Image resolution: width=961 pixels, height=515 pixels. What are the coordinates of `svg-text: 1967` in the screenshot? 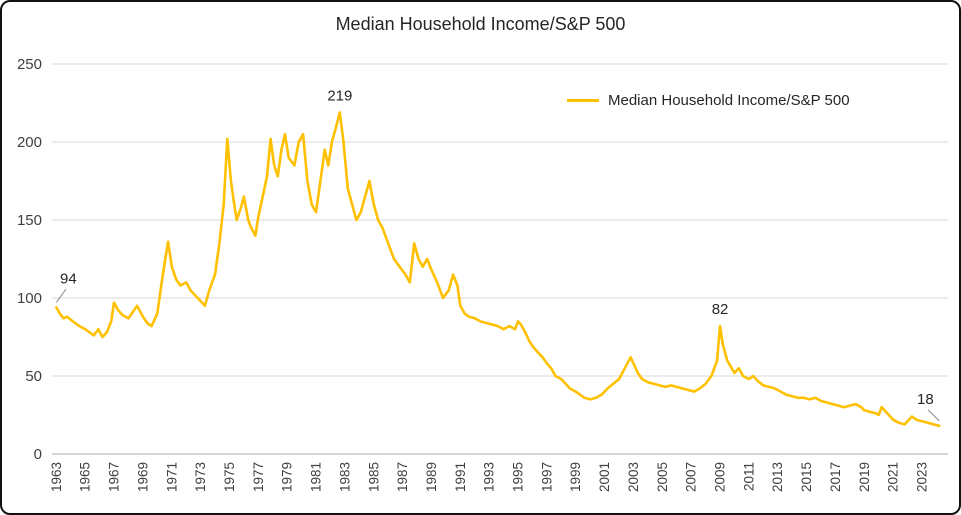 It's located at (114, 477).